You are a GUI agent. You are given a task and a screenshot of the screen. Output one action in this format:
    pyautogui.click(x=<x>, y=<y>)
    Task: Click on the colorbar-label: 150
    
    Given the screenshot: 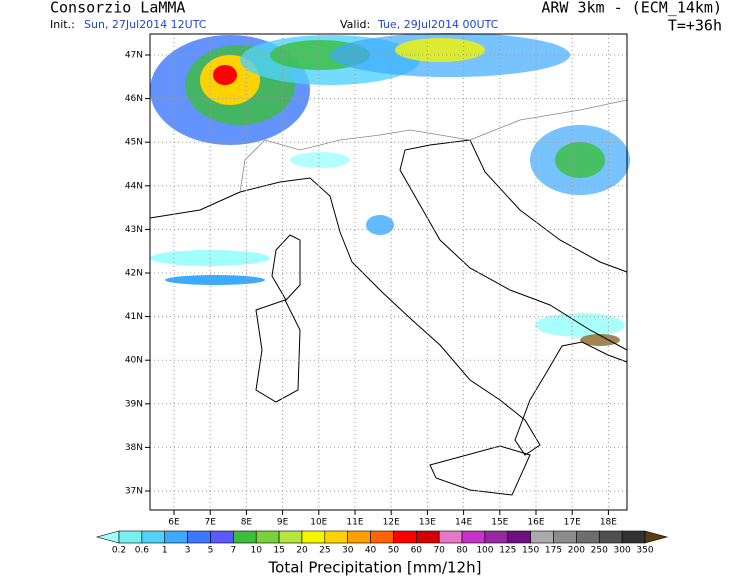 What is the action you would take?
    pyautogui.click(x=530, y=551)
    